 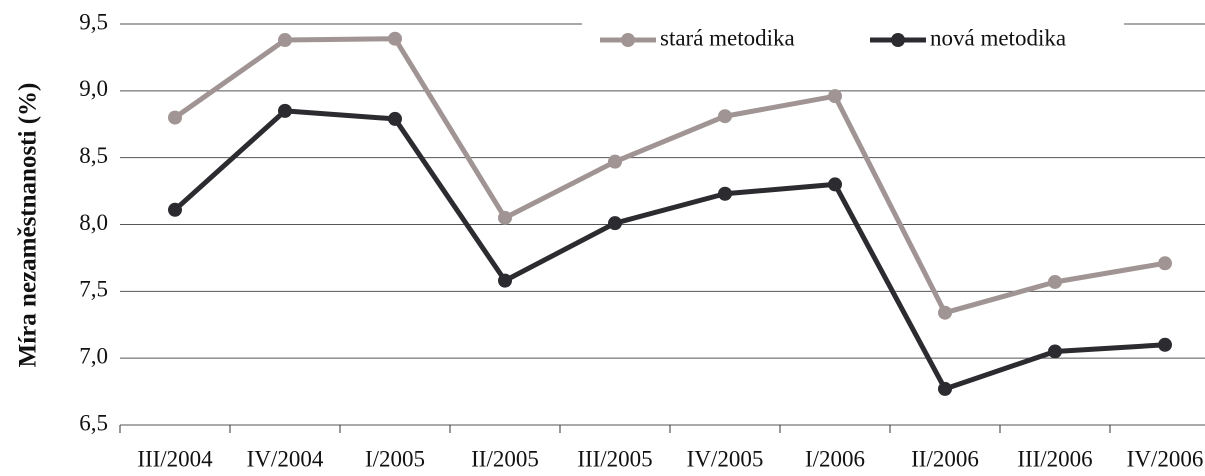 What do you see at coordinates (175, 458) in the screenshot?
I see `x-tick-label: III/2004` at bounding box center [175, 458].